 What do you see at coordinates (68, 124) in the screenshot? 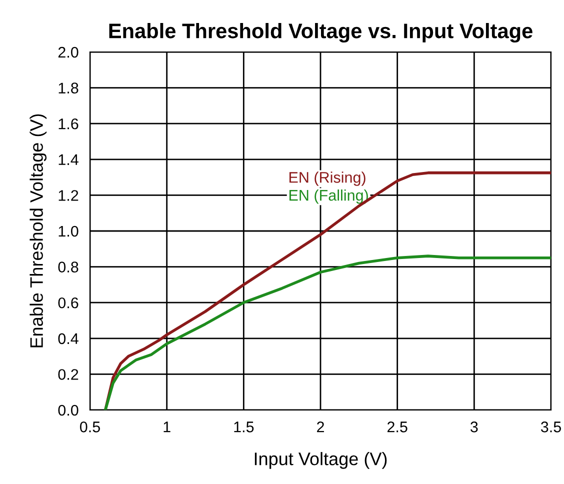
I see `y-tick-label: 1.6` at bounding box center [68, 124].